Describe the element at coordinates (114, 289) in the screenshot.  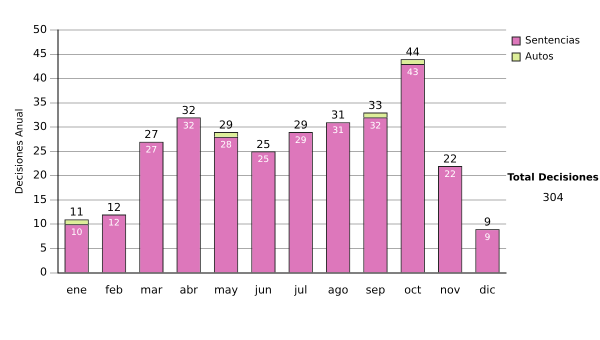
I see `x-tick-label: feb` at that location.